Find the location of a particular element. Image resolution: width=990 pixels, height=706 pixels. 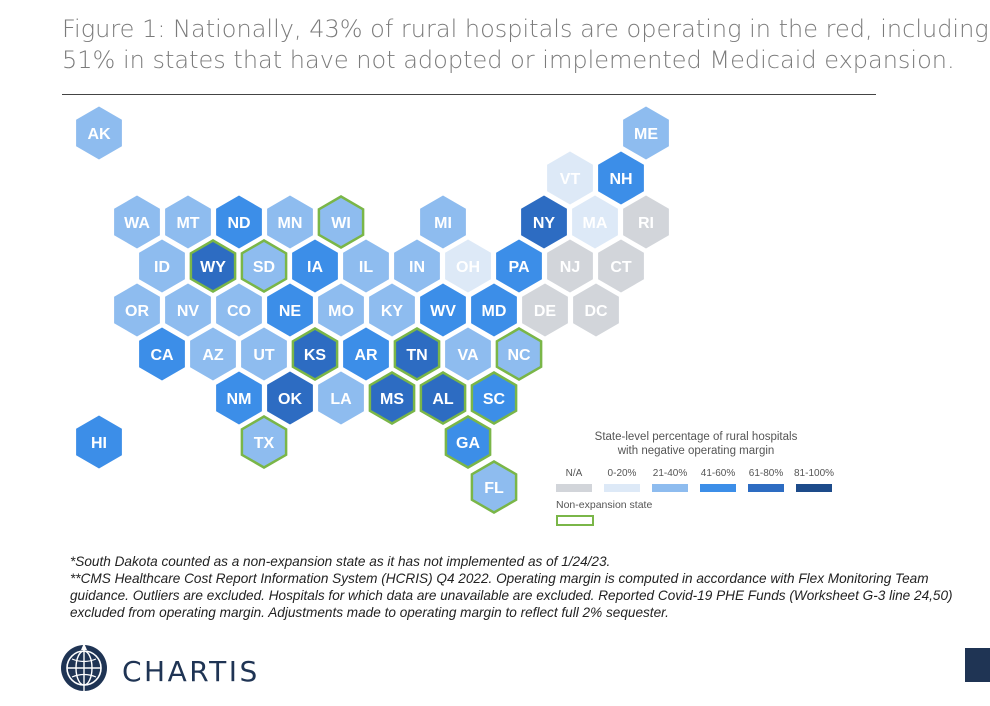

state-hex-ne is located at coordinates (290, 310).